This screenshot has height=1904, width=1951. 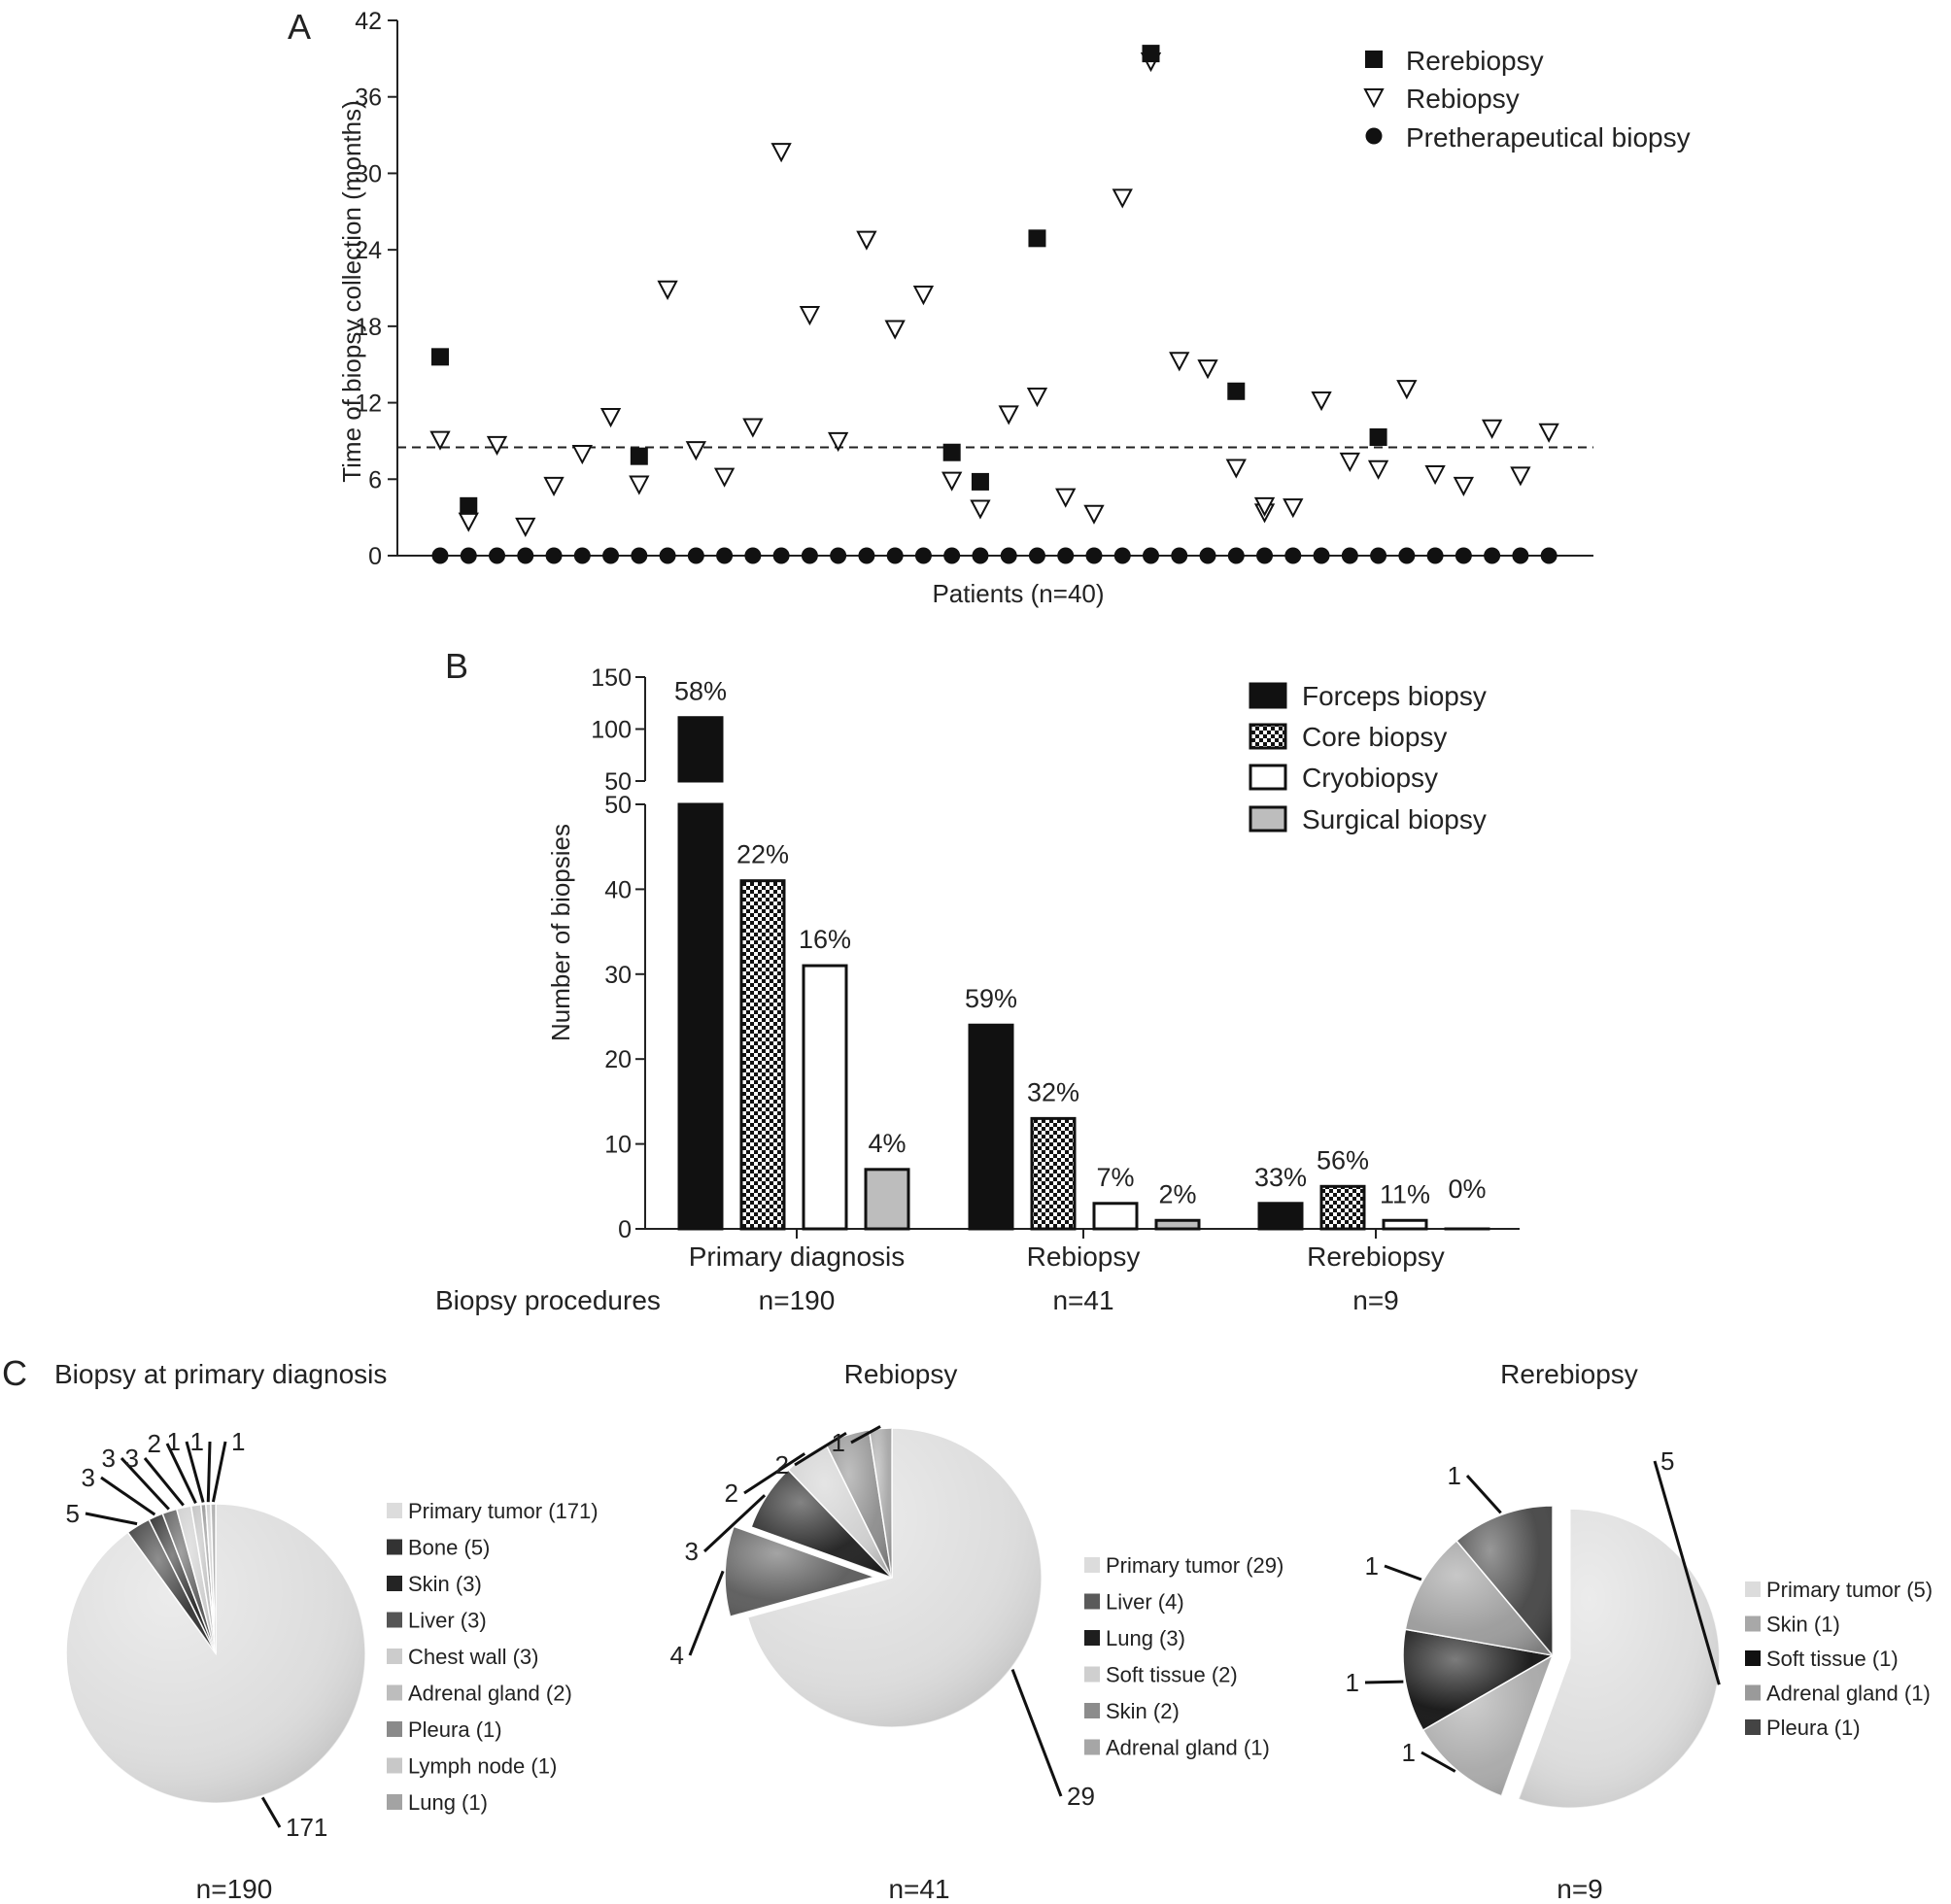 What do you see at coordinates (447, 1621) in the screenshot?
I see `pie1-legend-label: Liver (3)` at bounding box center [447, 1621].